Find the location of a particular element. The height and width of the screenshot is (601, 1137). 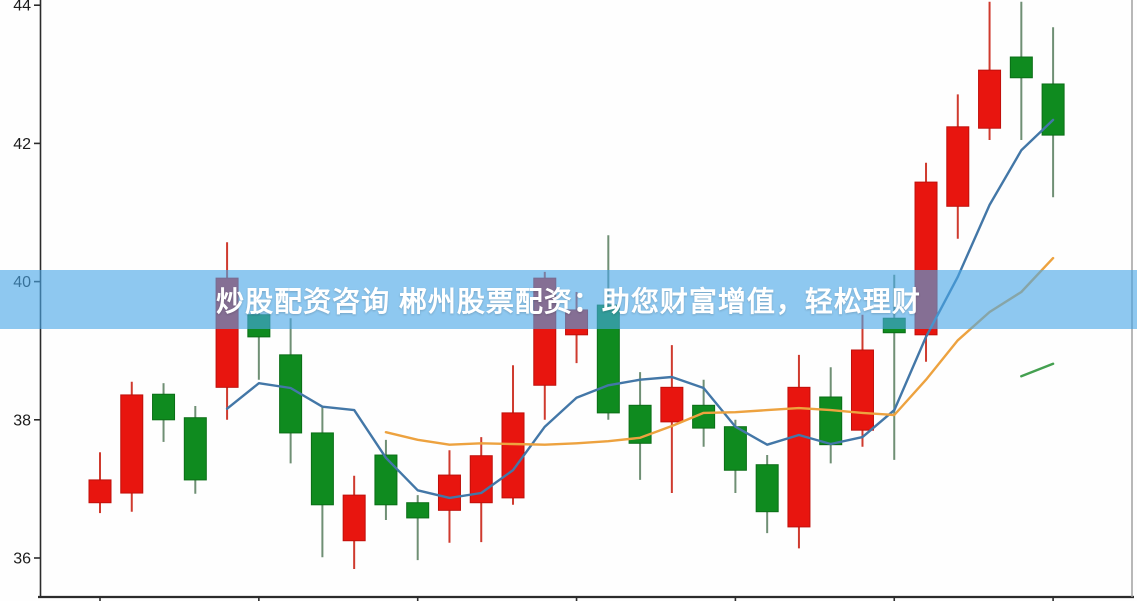

promo-banner-text: 炒股配资咨询 郴州股票配资：助您财富增值，轻松理财 is located at coordinates (568, 301).